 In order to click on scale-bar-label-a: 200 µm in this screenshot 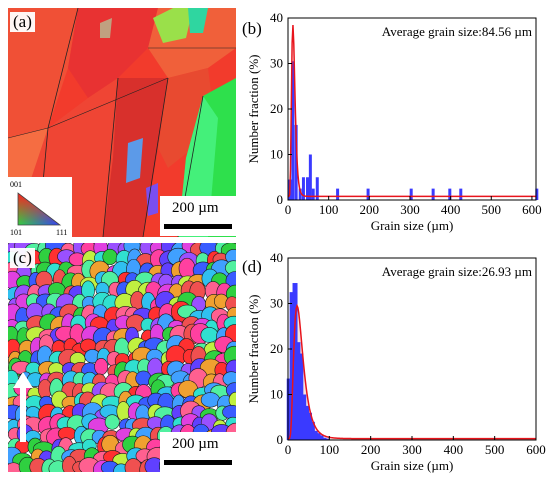, I will do `click(195, 208)`.